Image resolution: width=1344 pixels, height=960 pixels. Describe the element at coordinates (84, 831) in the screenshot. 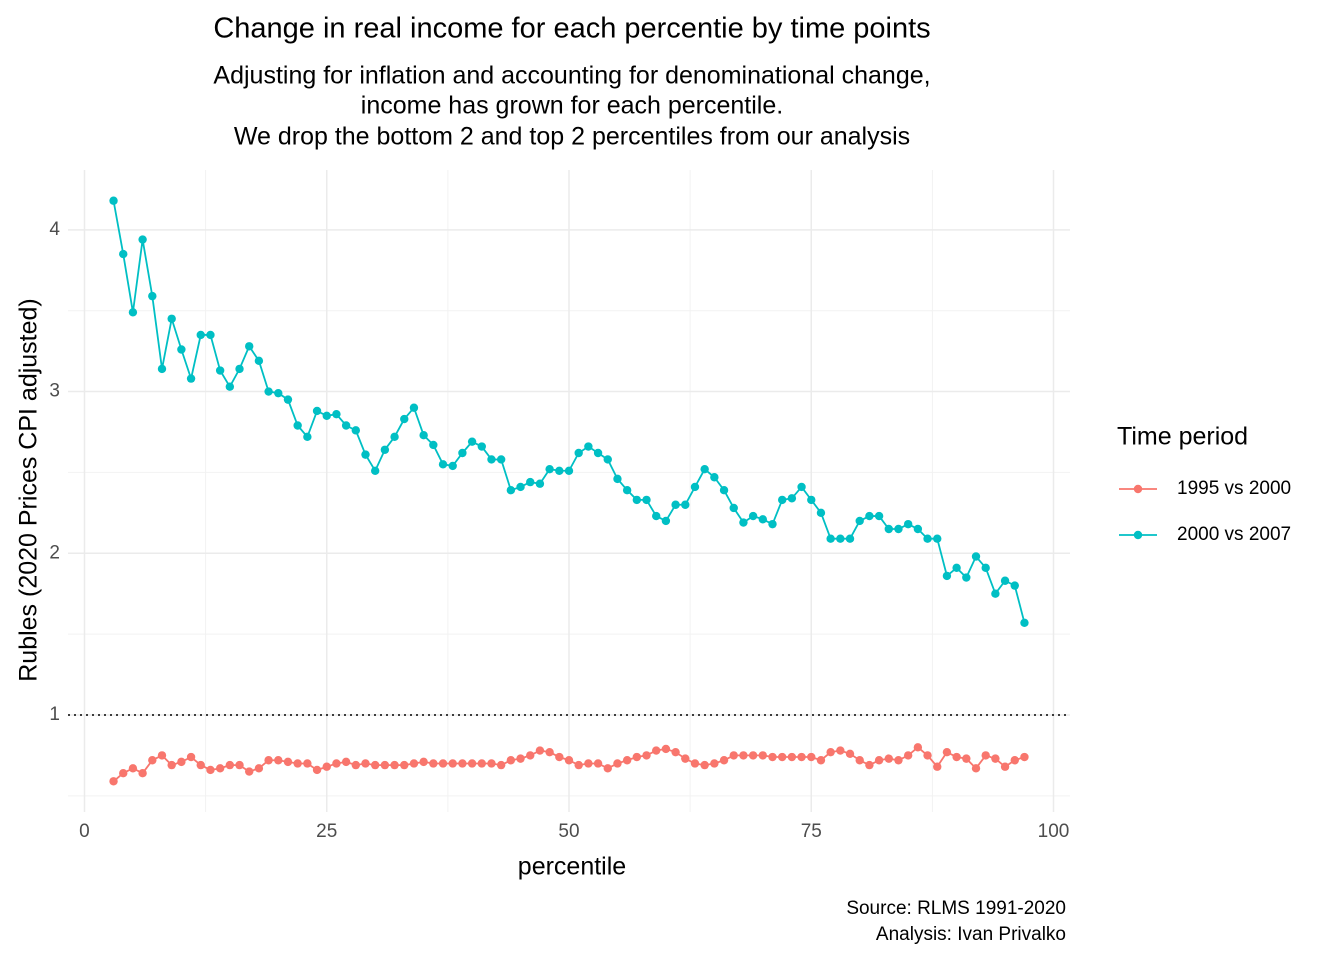

I see `x-tick-label: 0` at that location.